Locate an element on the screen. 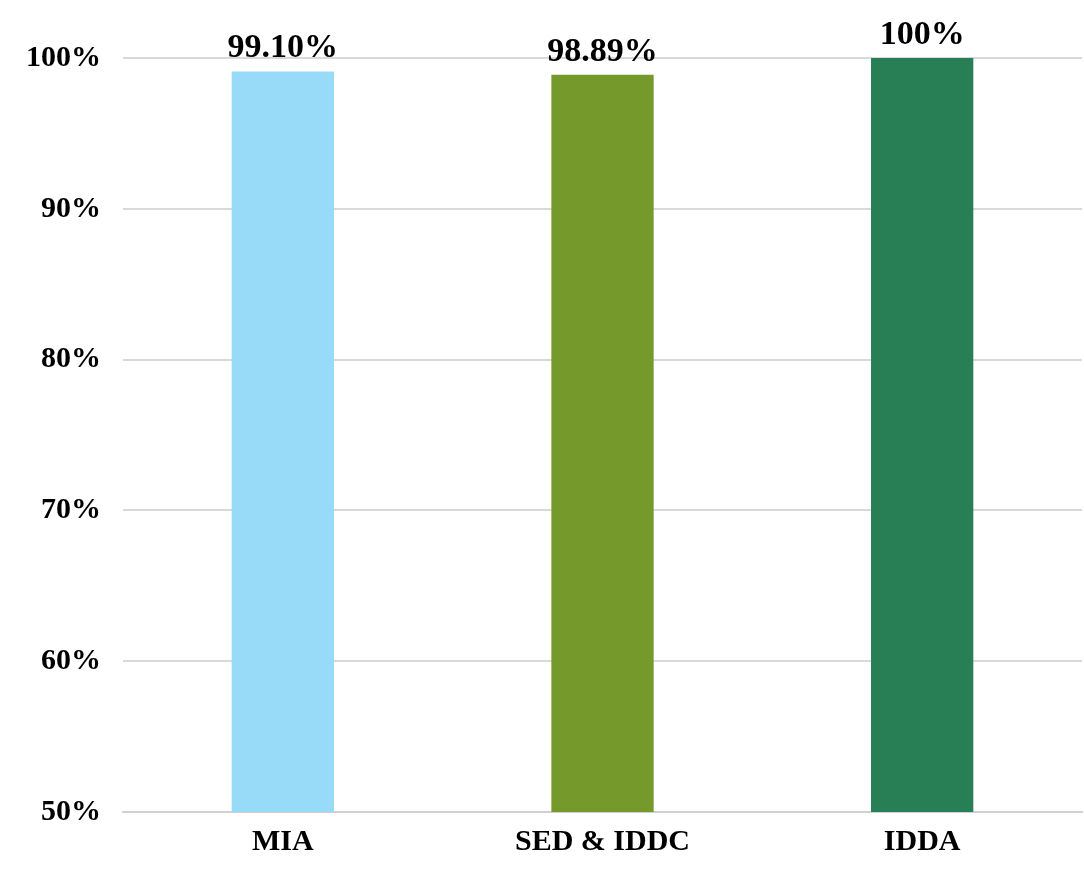 The height and width of the screenshot is (876, 1084). y-tick-label: 80% is located at coordinates (71, 357).